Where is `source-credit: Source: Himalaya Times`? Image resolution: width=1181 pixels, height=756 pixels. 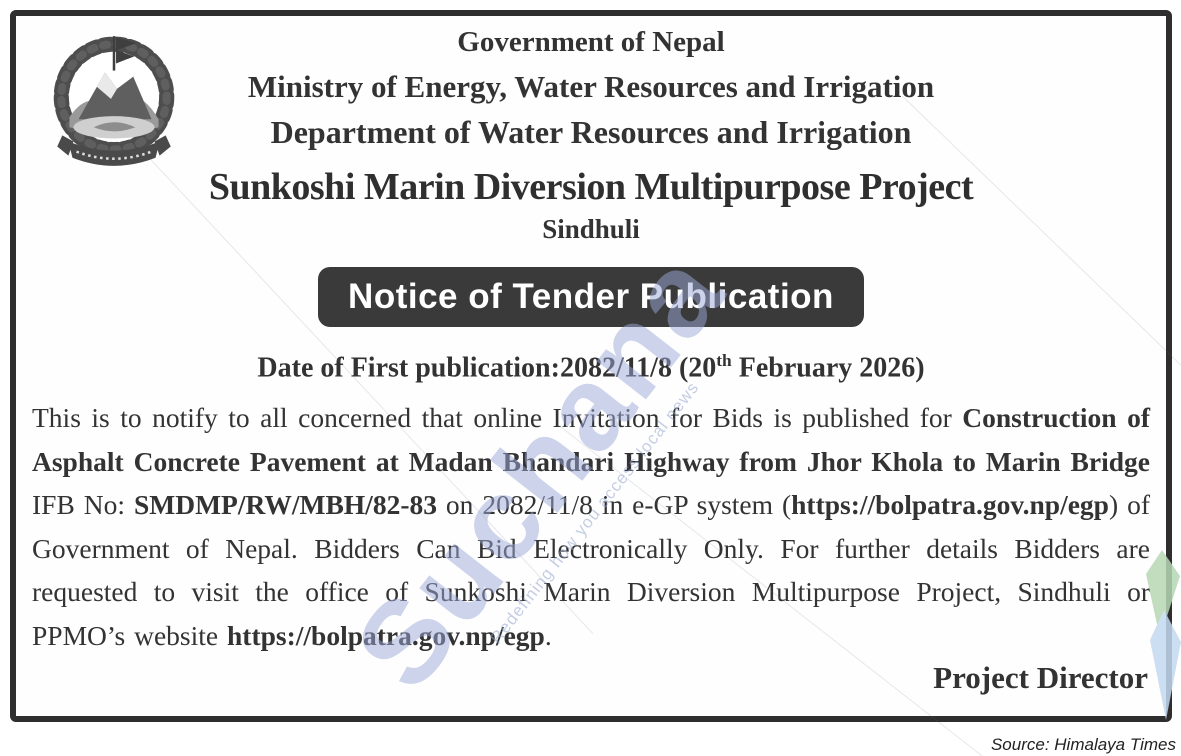 source-credit: Source: Himalaya Times is located at coordinates (1083, 744).